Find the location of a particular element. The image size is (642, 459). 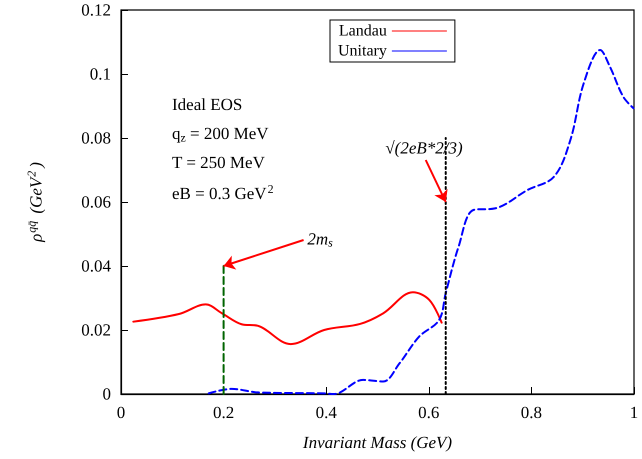

y-tick-label: 0.02 is located at coordinates (96, 330).